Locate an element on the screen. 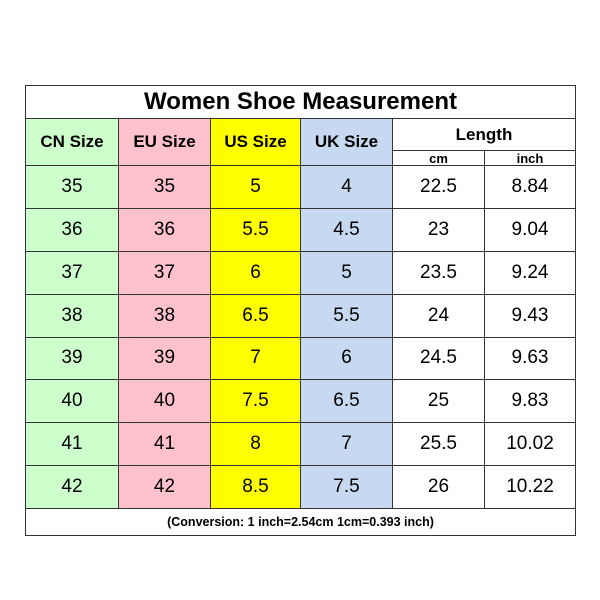 The height and width of the screenshot is (600, 600). table-cell: 9.83 is located at coordinates (530, 401).